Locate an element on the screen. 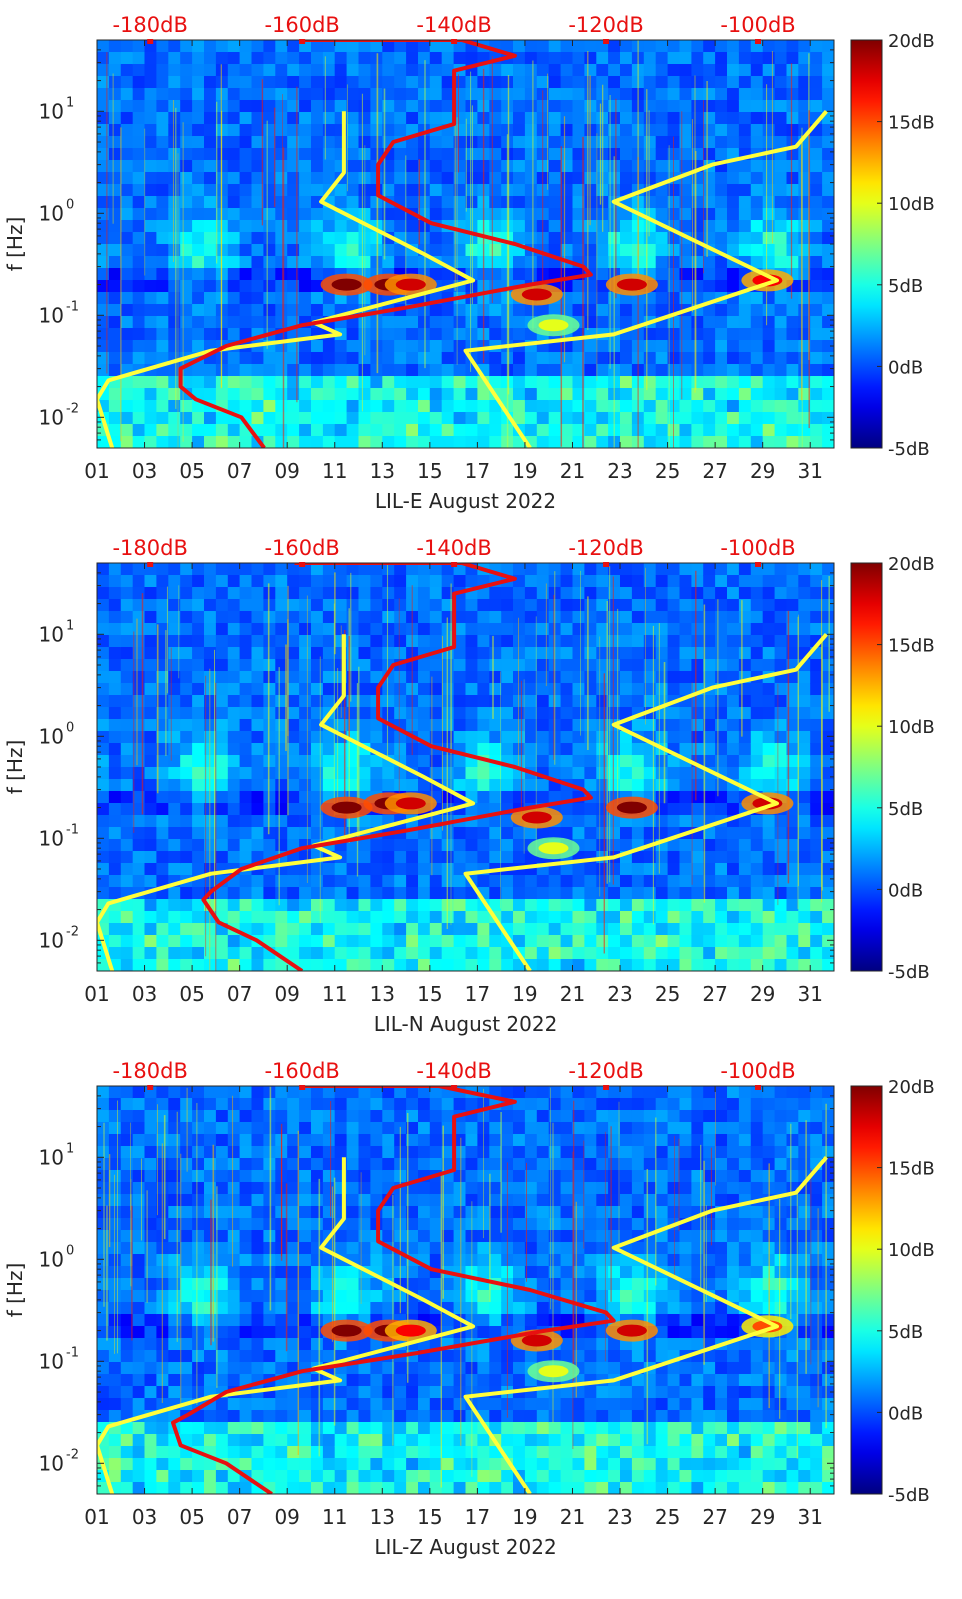 The width and height of the screenshot is (962, 1599). colorbar-tick-label: 10dB is located at coordinates (911, 204).